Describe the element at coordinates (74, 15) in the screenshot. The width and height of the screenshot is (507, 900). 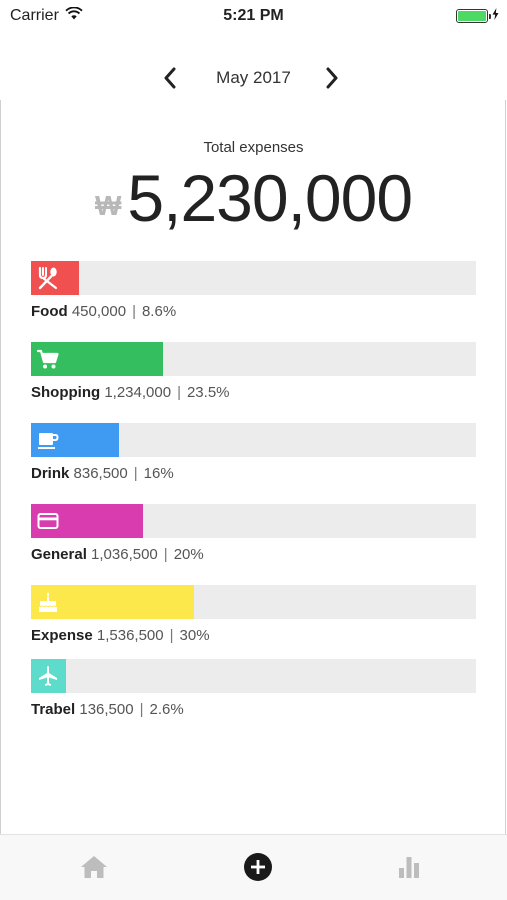
I see `wifi-icon` at that location.